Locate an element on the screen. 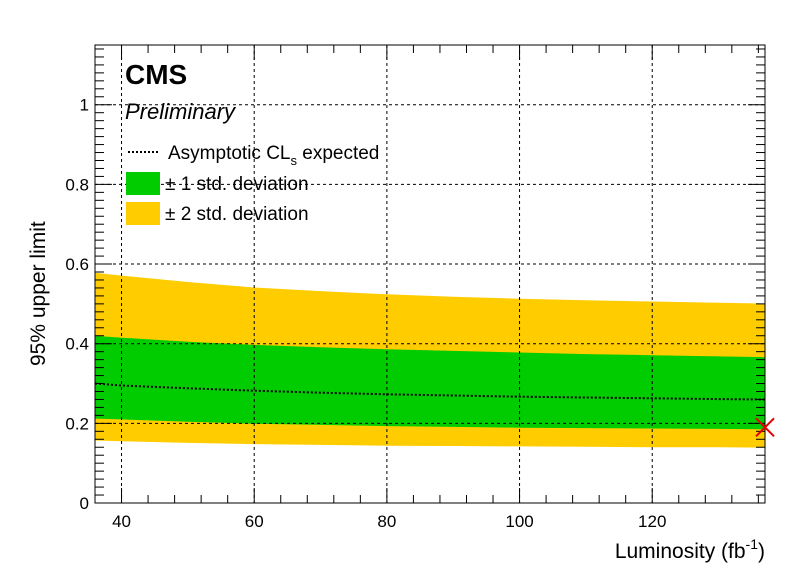  observed-marker-stroke-b is located at coordinates (765, 427).